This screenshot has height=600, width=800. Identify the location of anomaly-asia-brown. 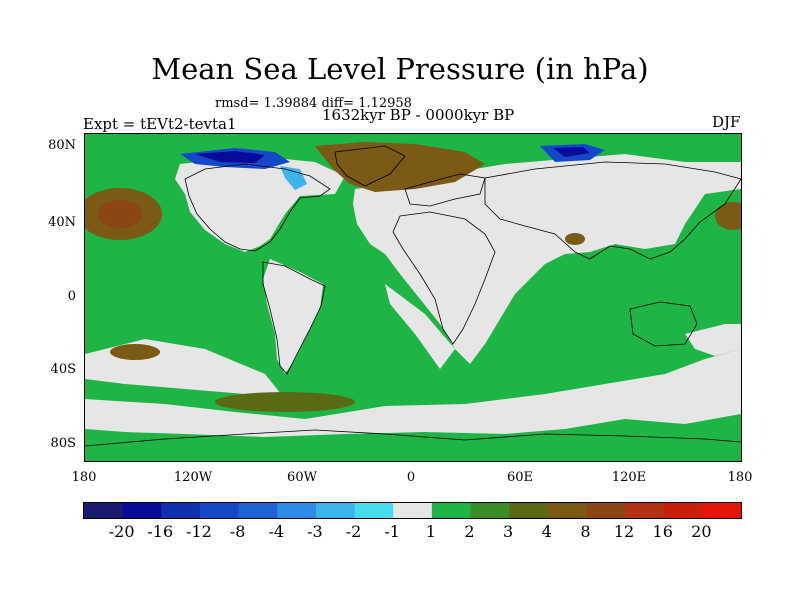
(575, 239).